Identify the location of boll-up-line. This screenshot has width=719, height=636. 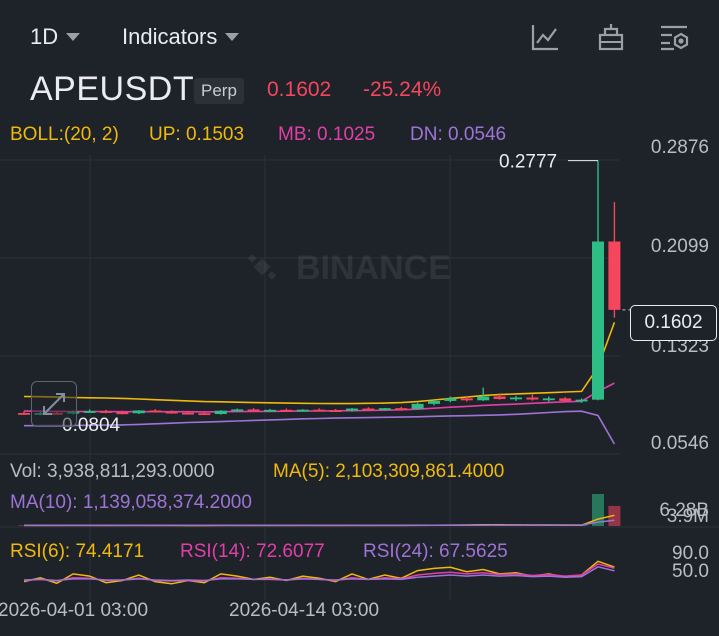
(319, 363).